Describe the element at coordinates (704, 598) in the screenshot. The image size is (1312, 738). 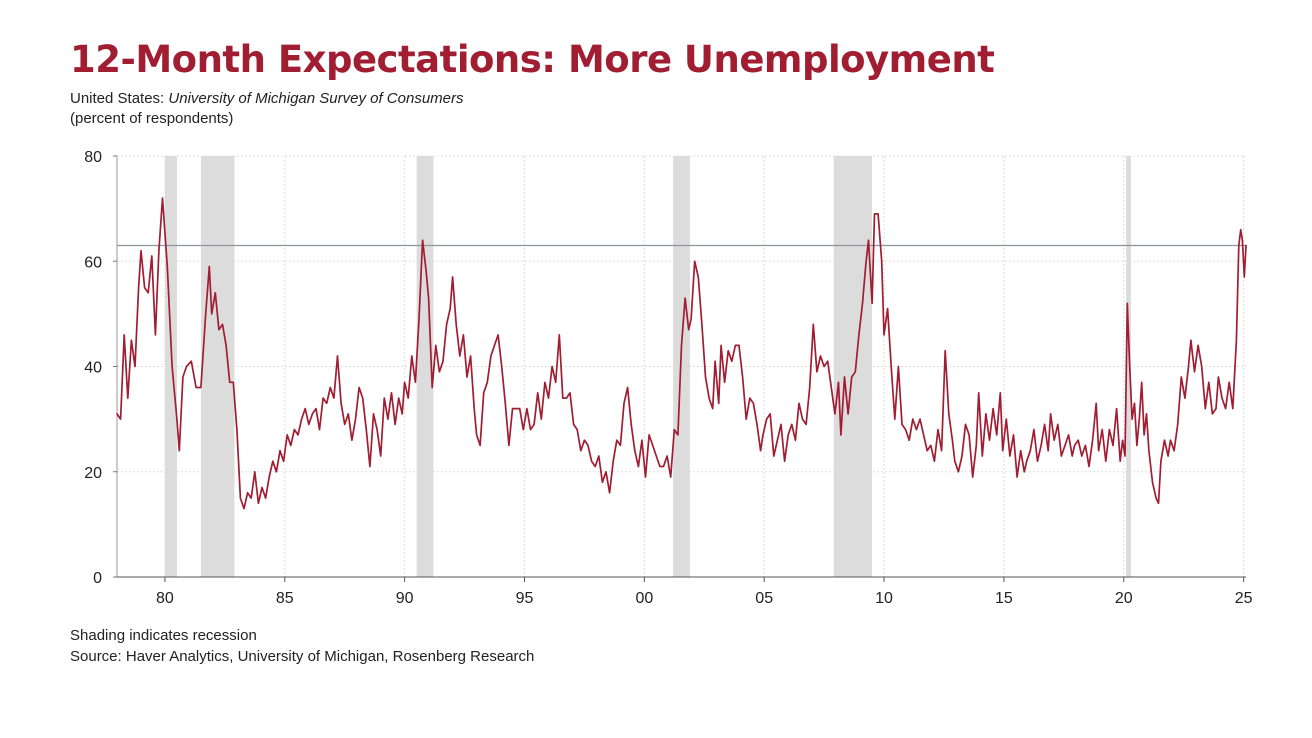
I see `x-tick-labels: 80 85 90 95 00 05 10 15 20 25` at that location.